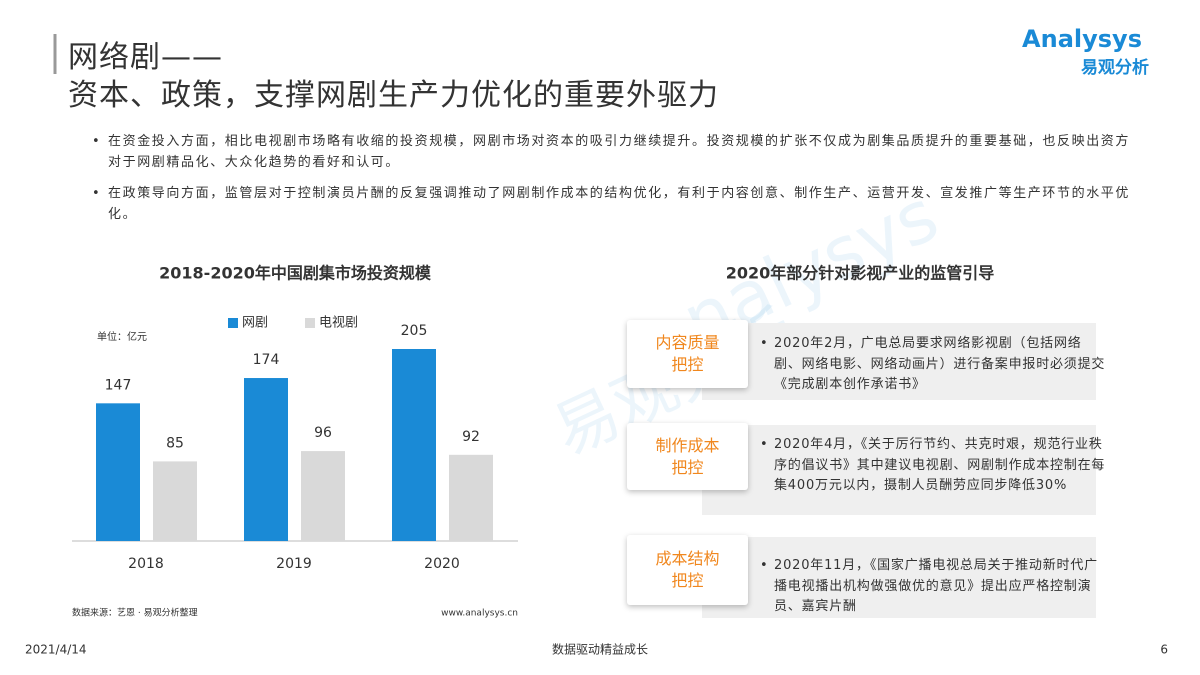 The width and height of the screenshot is (1200, 675). Describe the element at coordinates (687, 570) in the screenshot. I see `policy-label-box: 成本结构 把控` at that location.